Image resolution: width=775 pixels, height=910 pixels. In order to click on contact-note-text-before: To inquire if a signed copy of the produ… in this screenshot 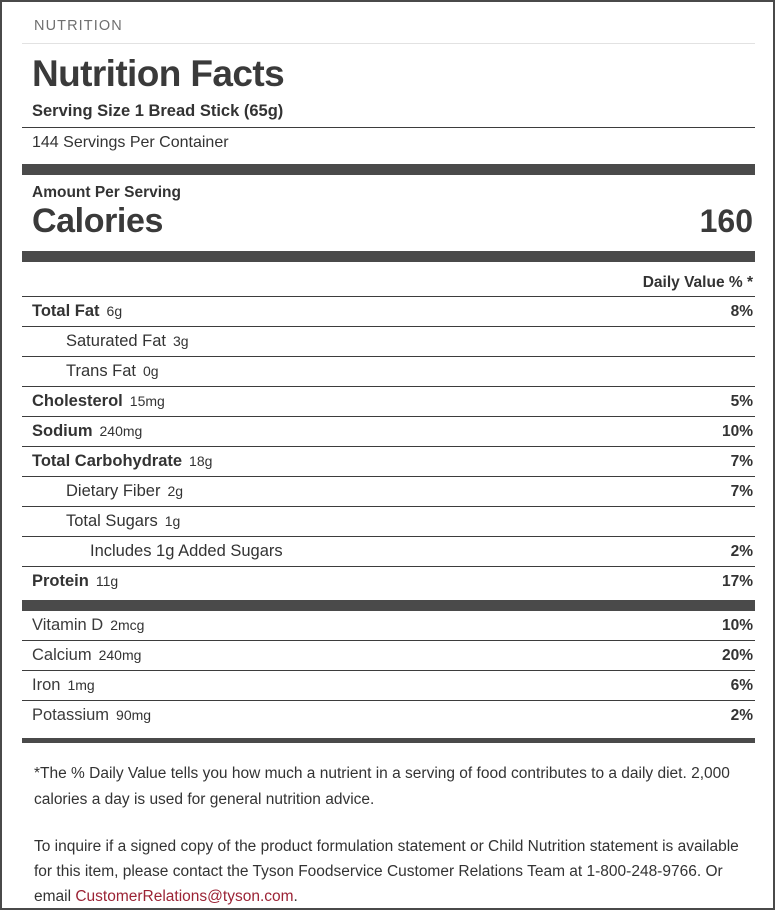, I will do `click(386, 871)`.